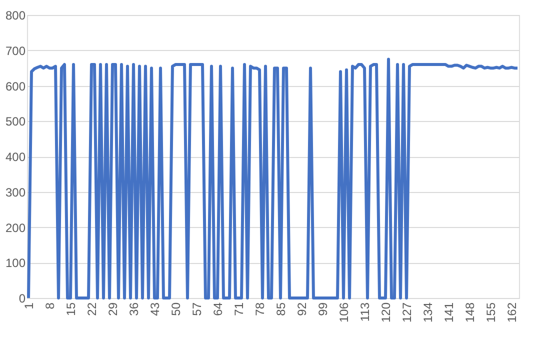 This screenshot has width=538, height=337. Describe the element at coordinates (260, 309) in the screenshot. I see `x-tick-label: 78` at that location.